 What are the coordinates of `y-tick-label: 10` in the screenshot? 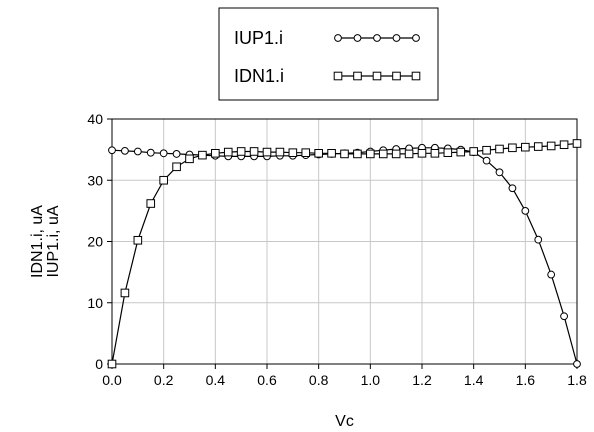 It's located at (95, 303).